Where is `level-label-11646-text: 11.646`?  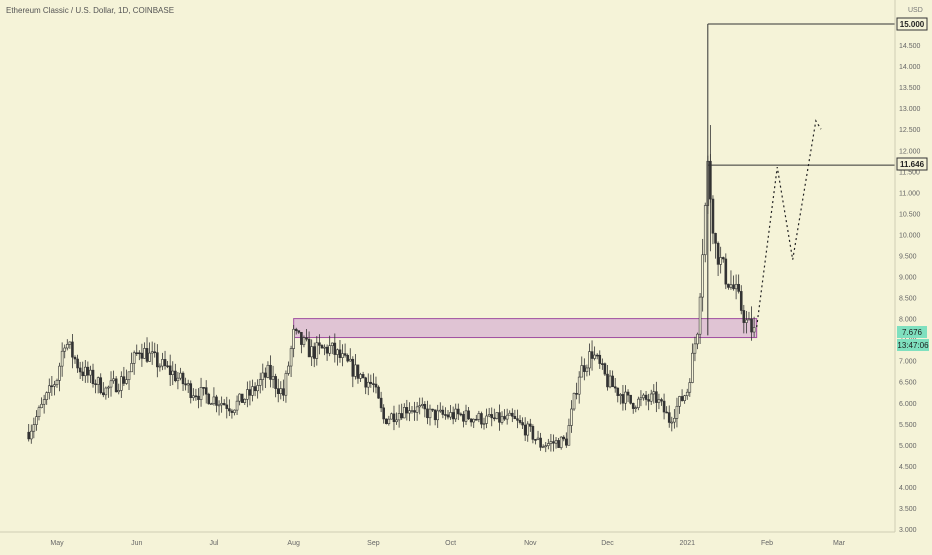 level-label-11646-text: 11.646 is located at coordinates (912, 164).